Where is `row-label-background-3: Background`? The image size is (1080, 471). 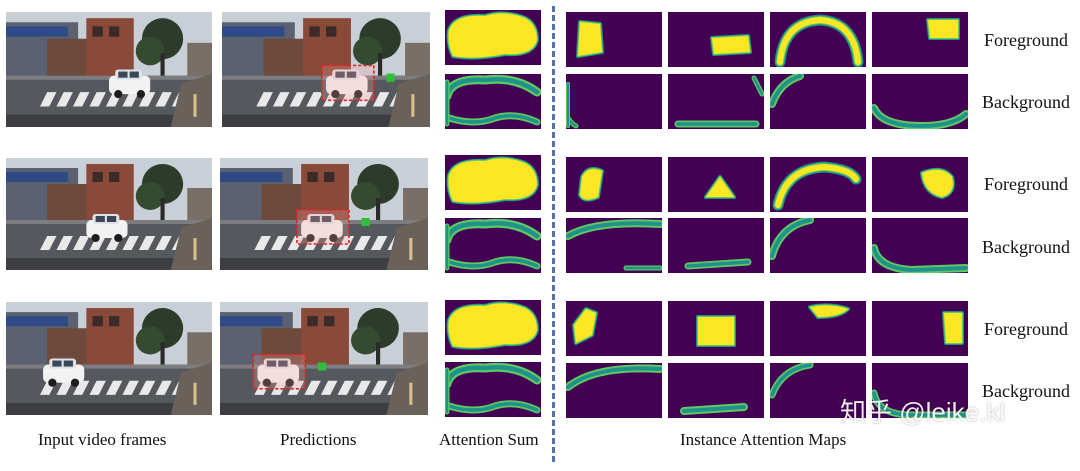 row-label-background-3: Background is located at coordinates (1026, 391).